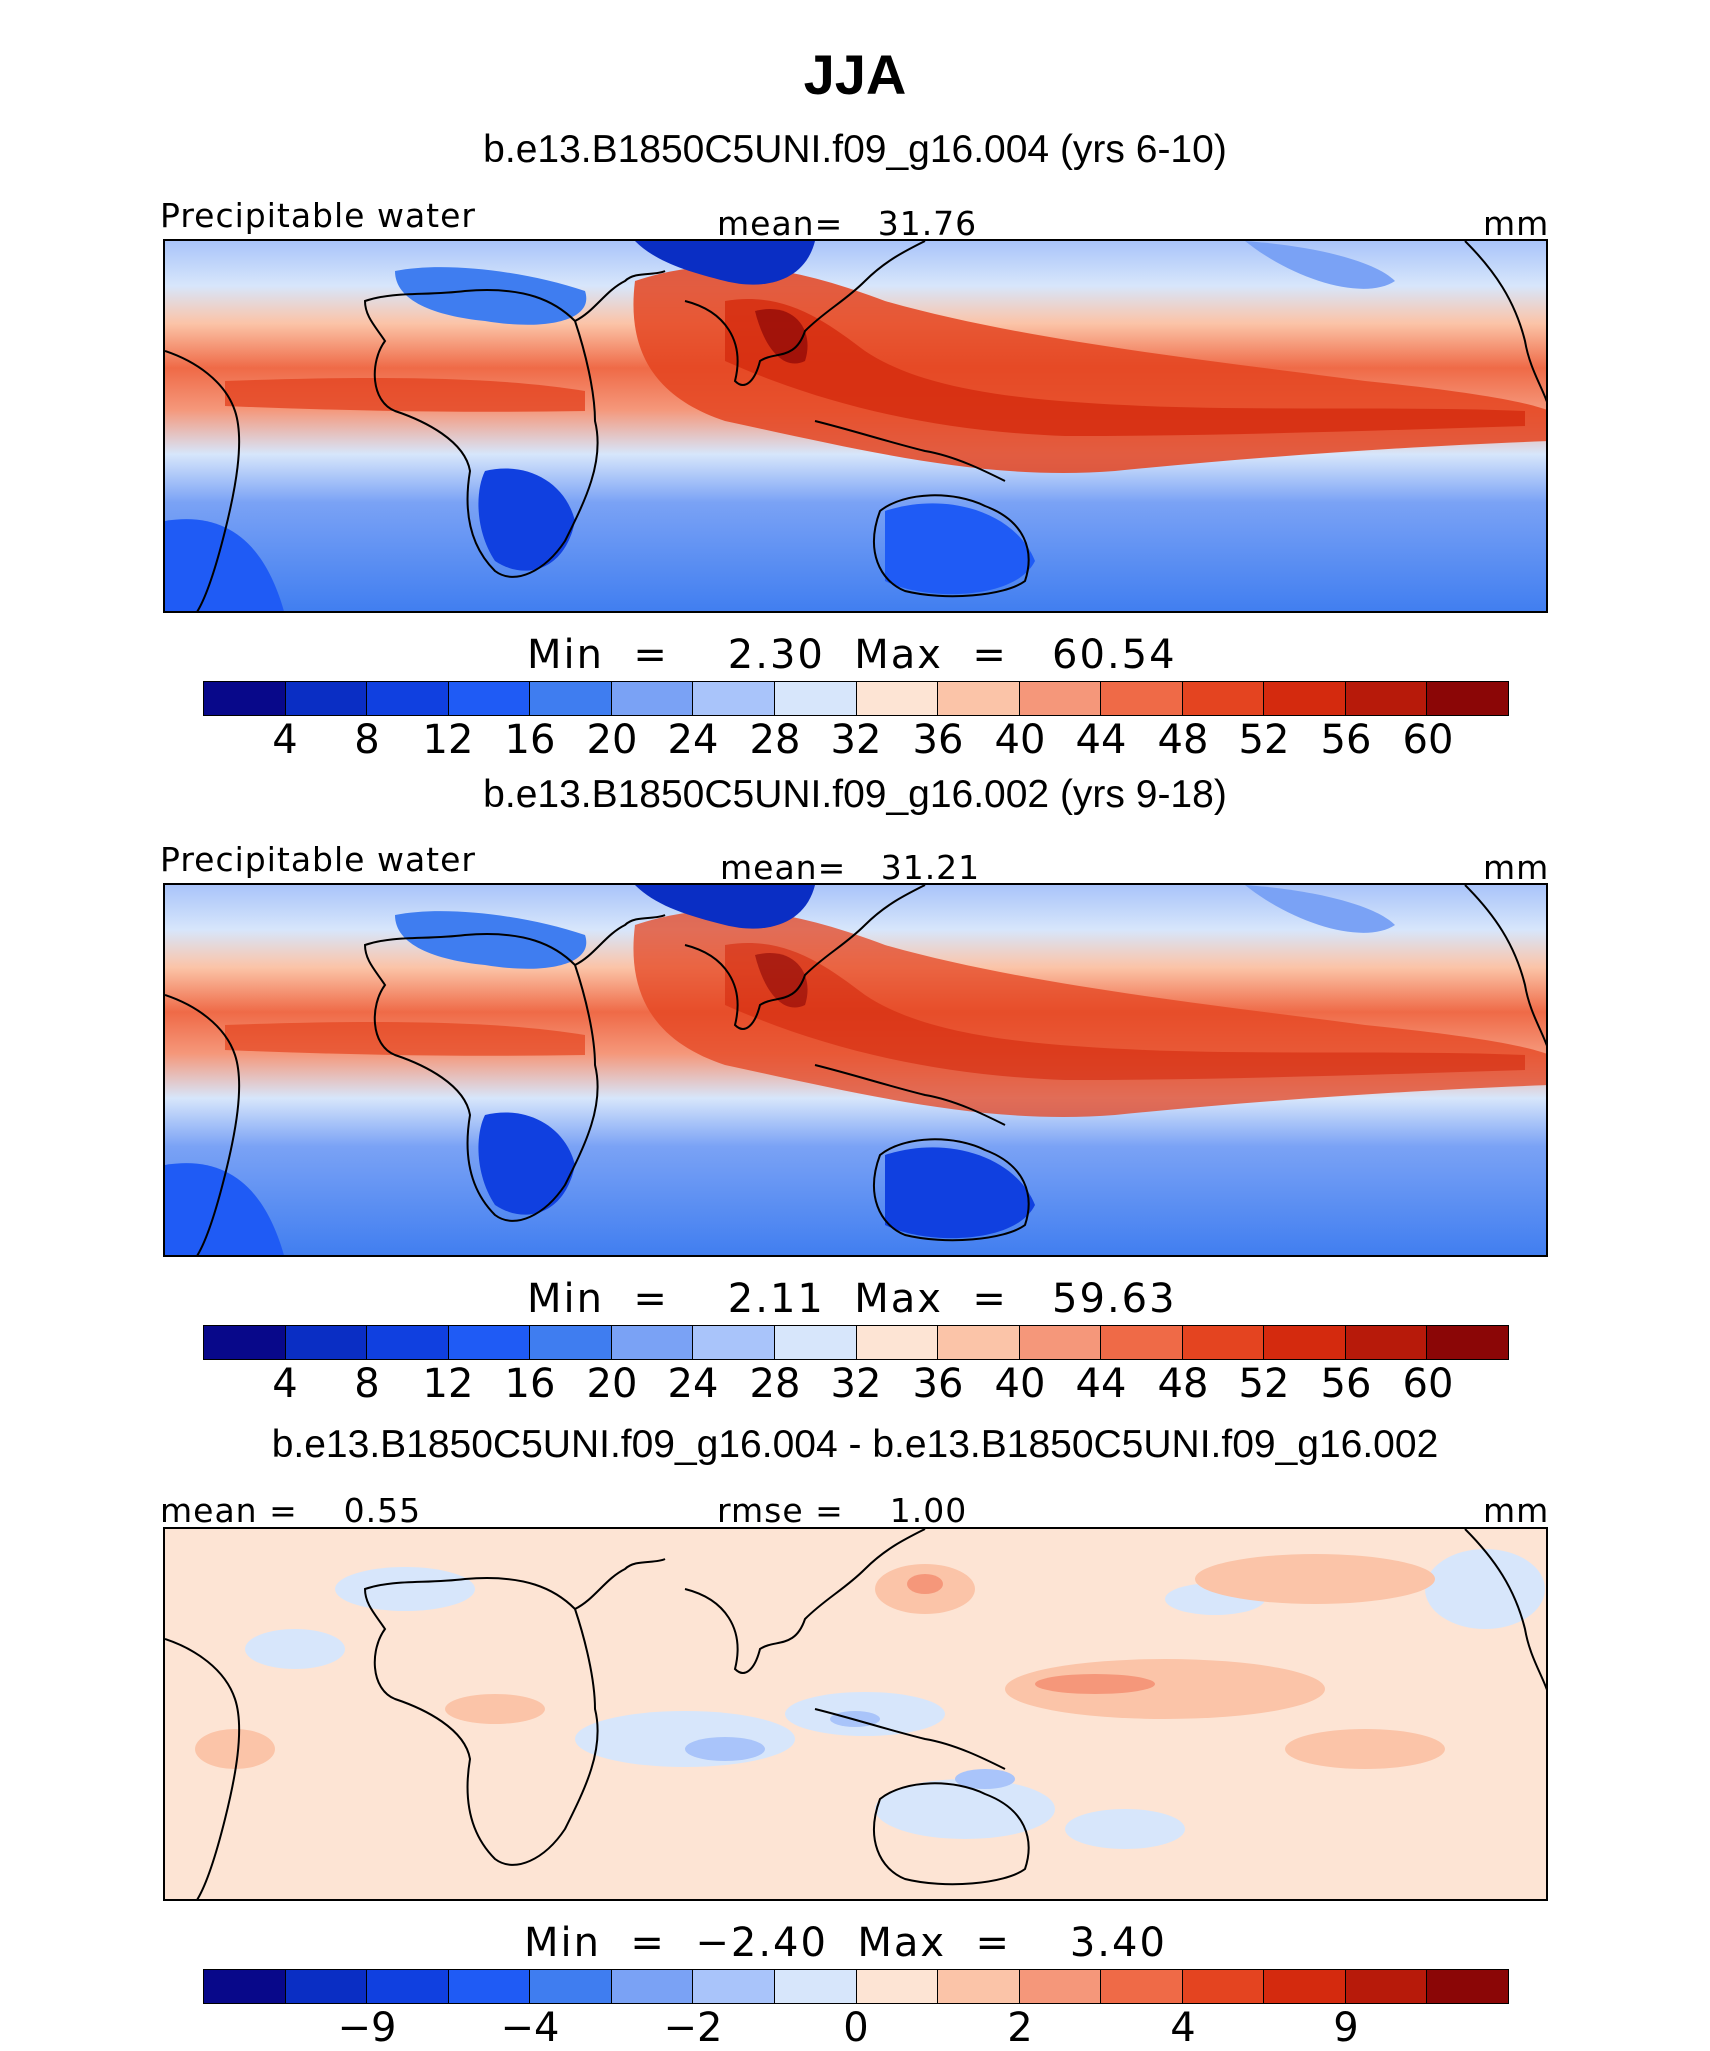 The image size is (1710, 2051). I want to click on panel-2-colorbar, so click(856, 1342).